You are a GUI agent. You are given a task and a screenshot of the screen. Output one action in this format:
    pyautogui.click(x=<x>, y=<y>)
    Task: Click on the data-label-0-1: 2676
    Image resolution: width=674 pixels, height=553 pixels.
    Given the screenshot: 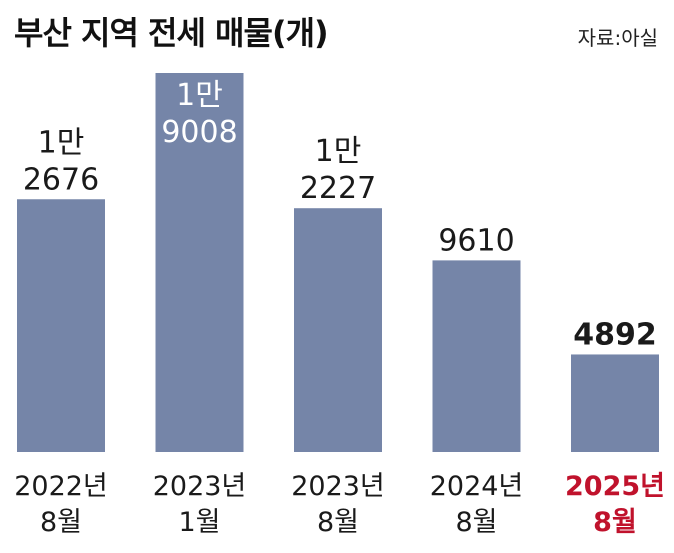 What is the action you would take?
    pyautogui.click(x=61, y=179)
    